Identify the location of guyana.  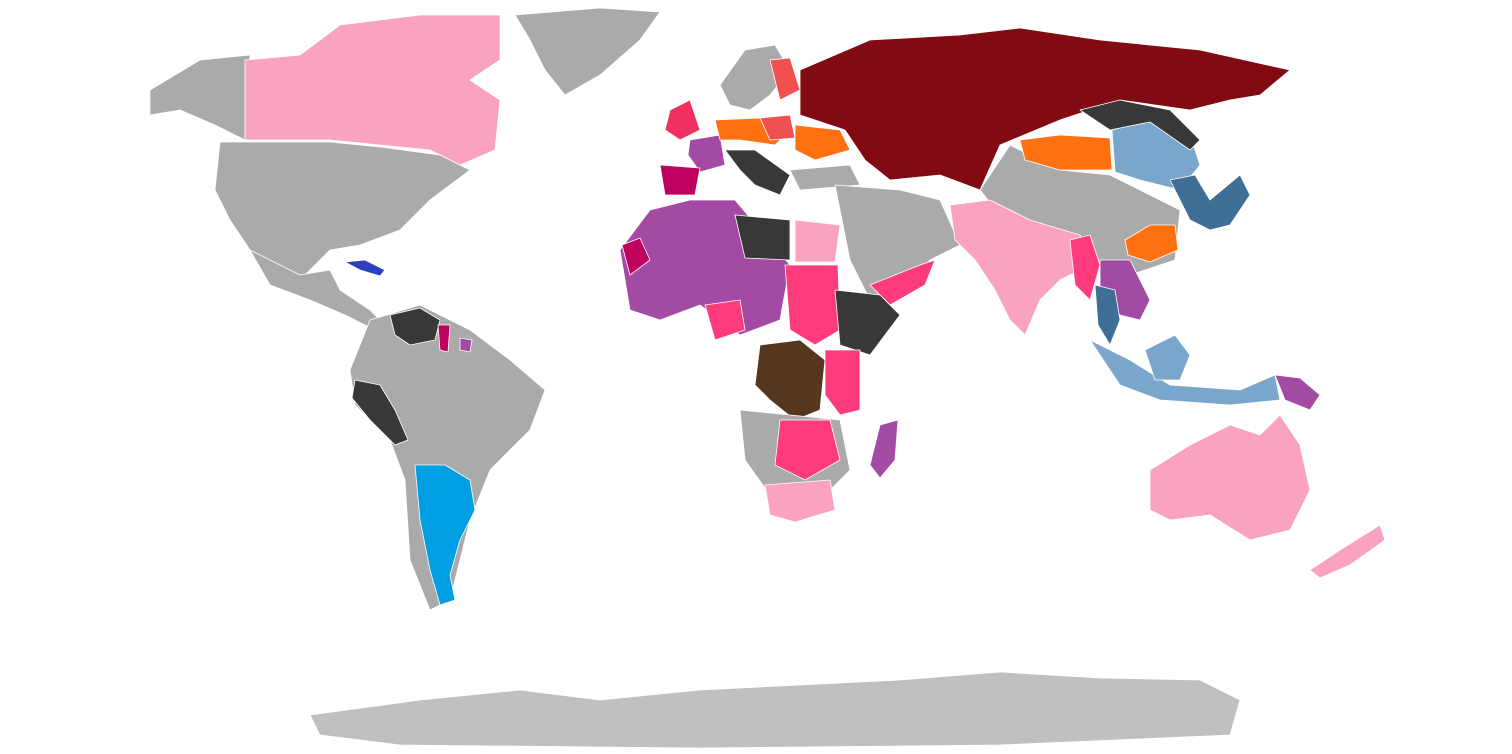
(444, 338).